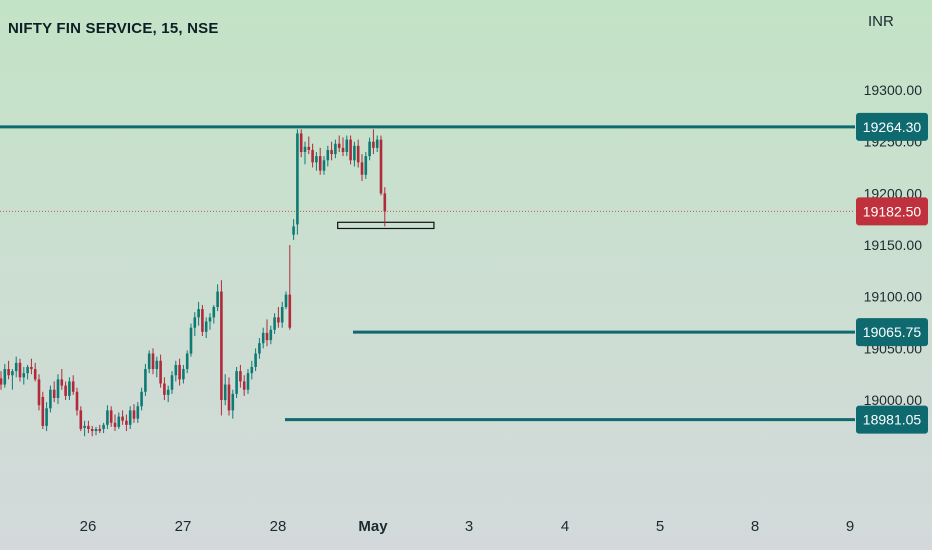  Describe the element at coordinates (893, 400) in the screenshot. I see `y-tick-label: 19000.00` at that location.